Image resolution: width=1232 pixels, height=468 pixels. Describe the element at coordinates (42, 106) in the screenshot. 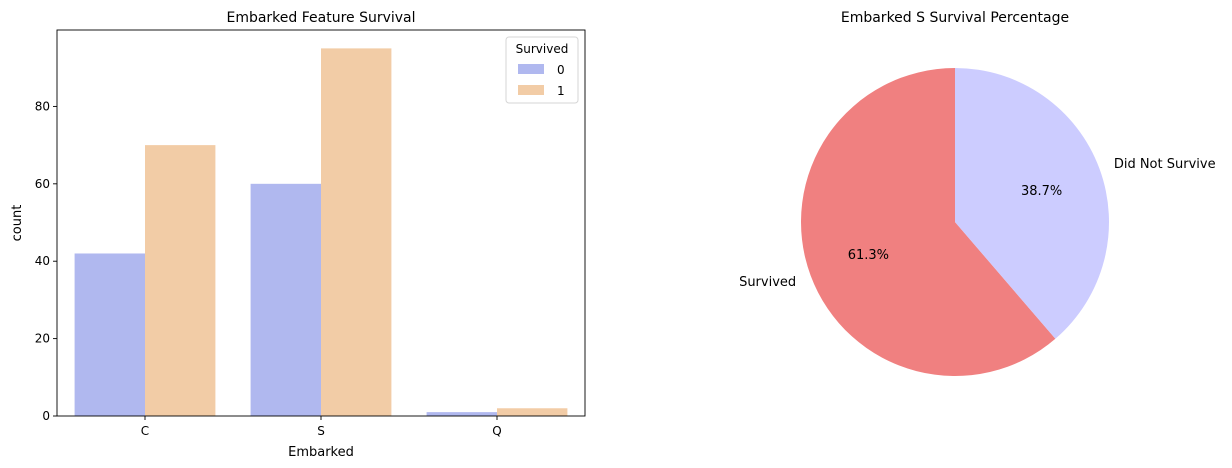

I see `y-tick-label: 80` at that location.